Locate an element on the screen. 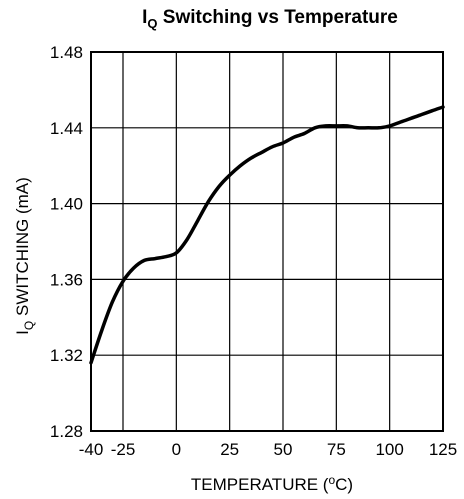  chart-title: IQ Switching vs Temperature is located at coordinates (270, 19).